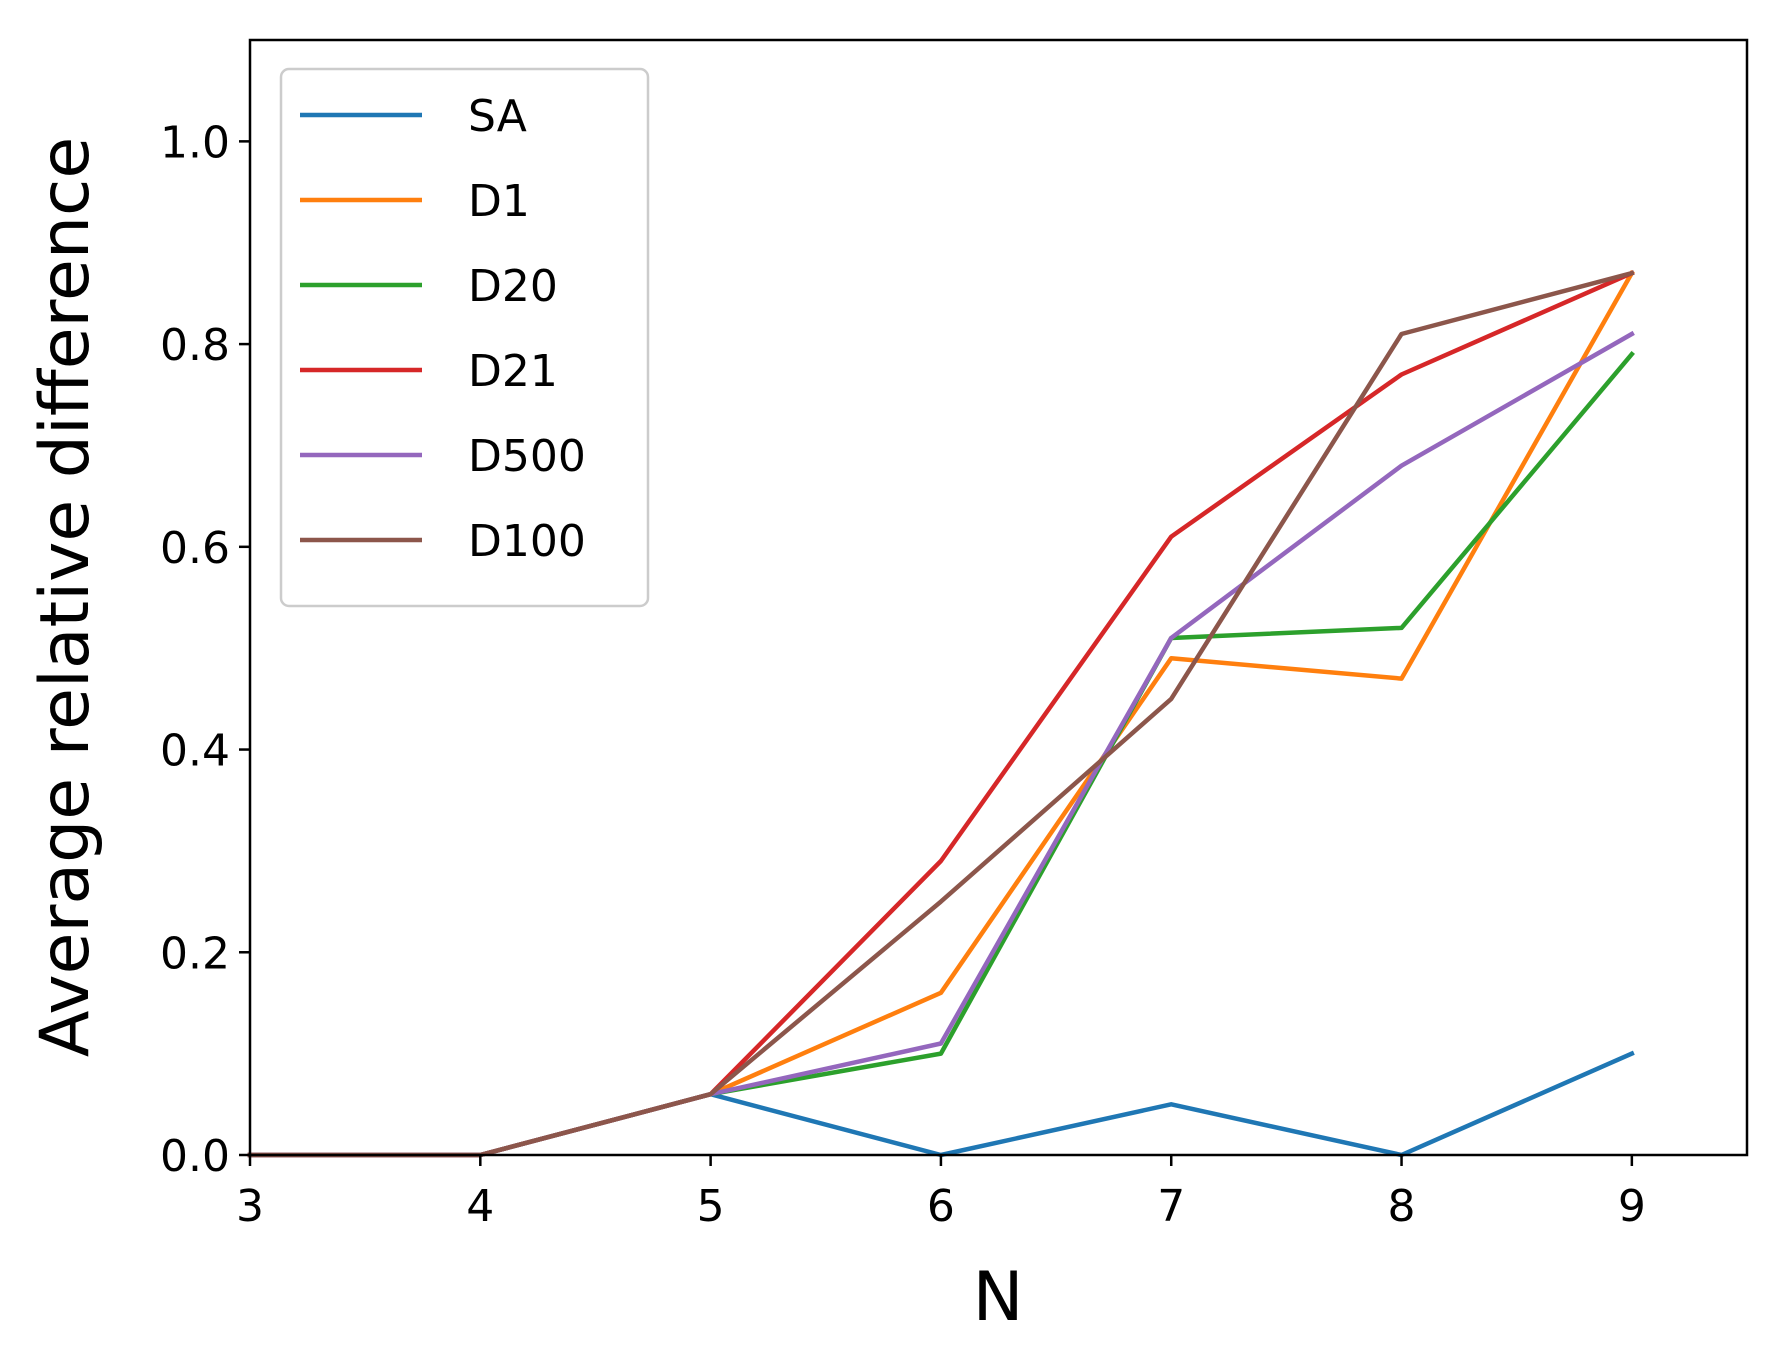 Image resolution: width=1767 pixels, height=1362 pixels. Describe the element at coordinates (195, 953) in the screenshot. I see `y-tick-label: 0.2` at that location.